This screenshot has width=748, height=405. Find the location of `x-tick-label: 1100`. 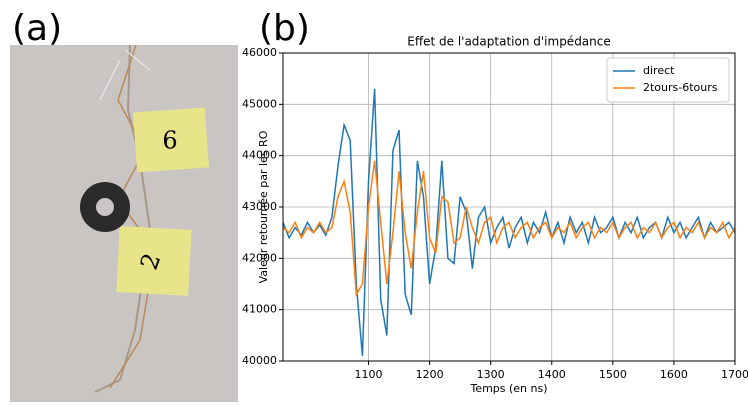

x-tick-label: 1100 is located at coordinates (369, 374).